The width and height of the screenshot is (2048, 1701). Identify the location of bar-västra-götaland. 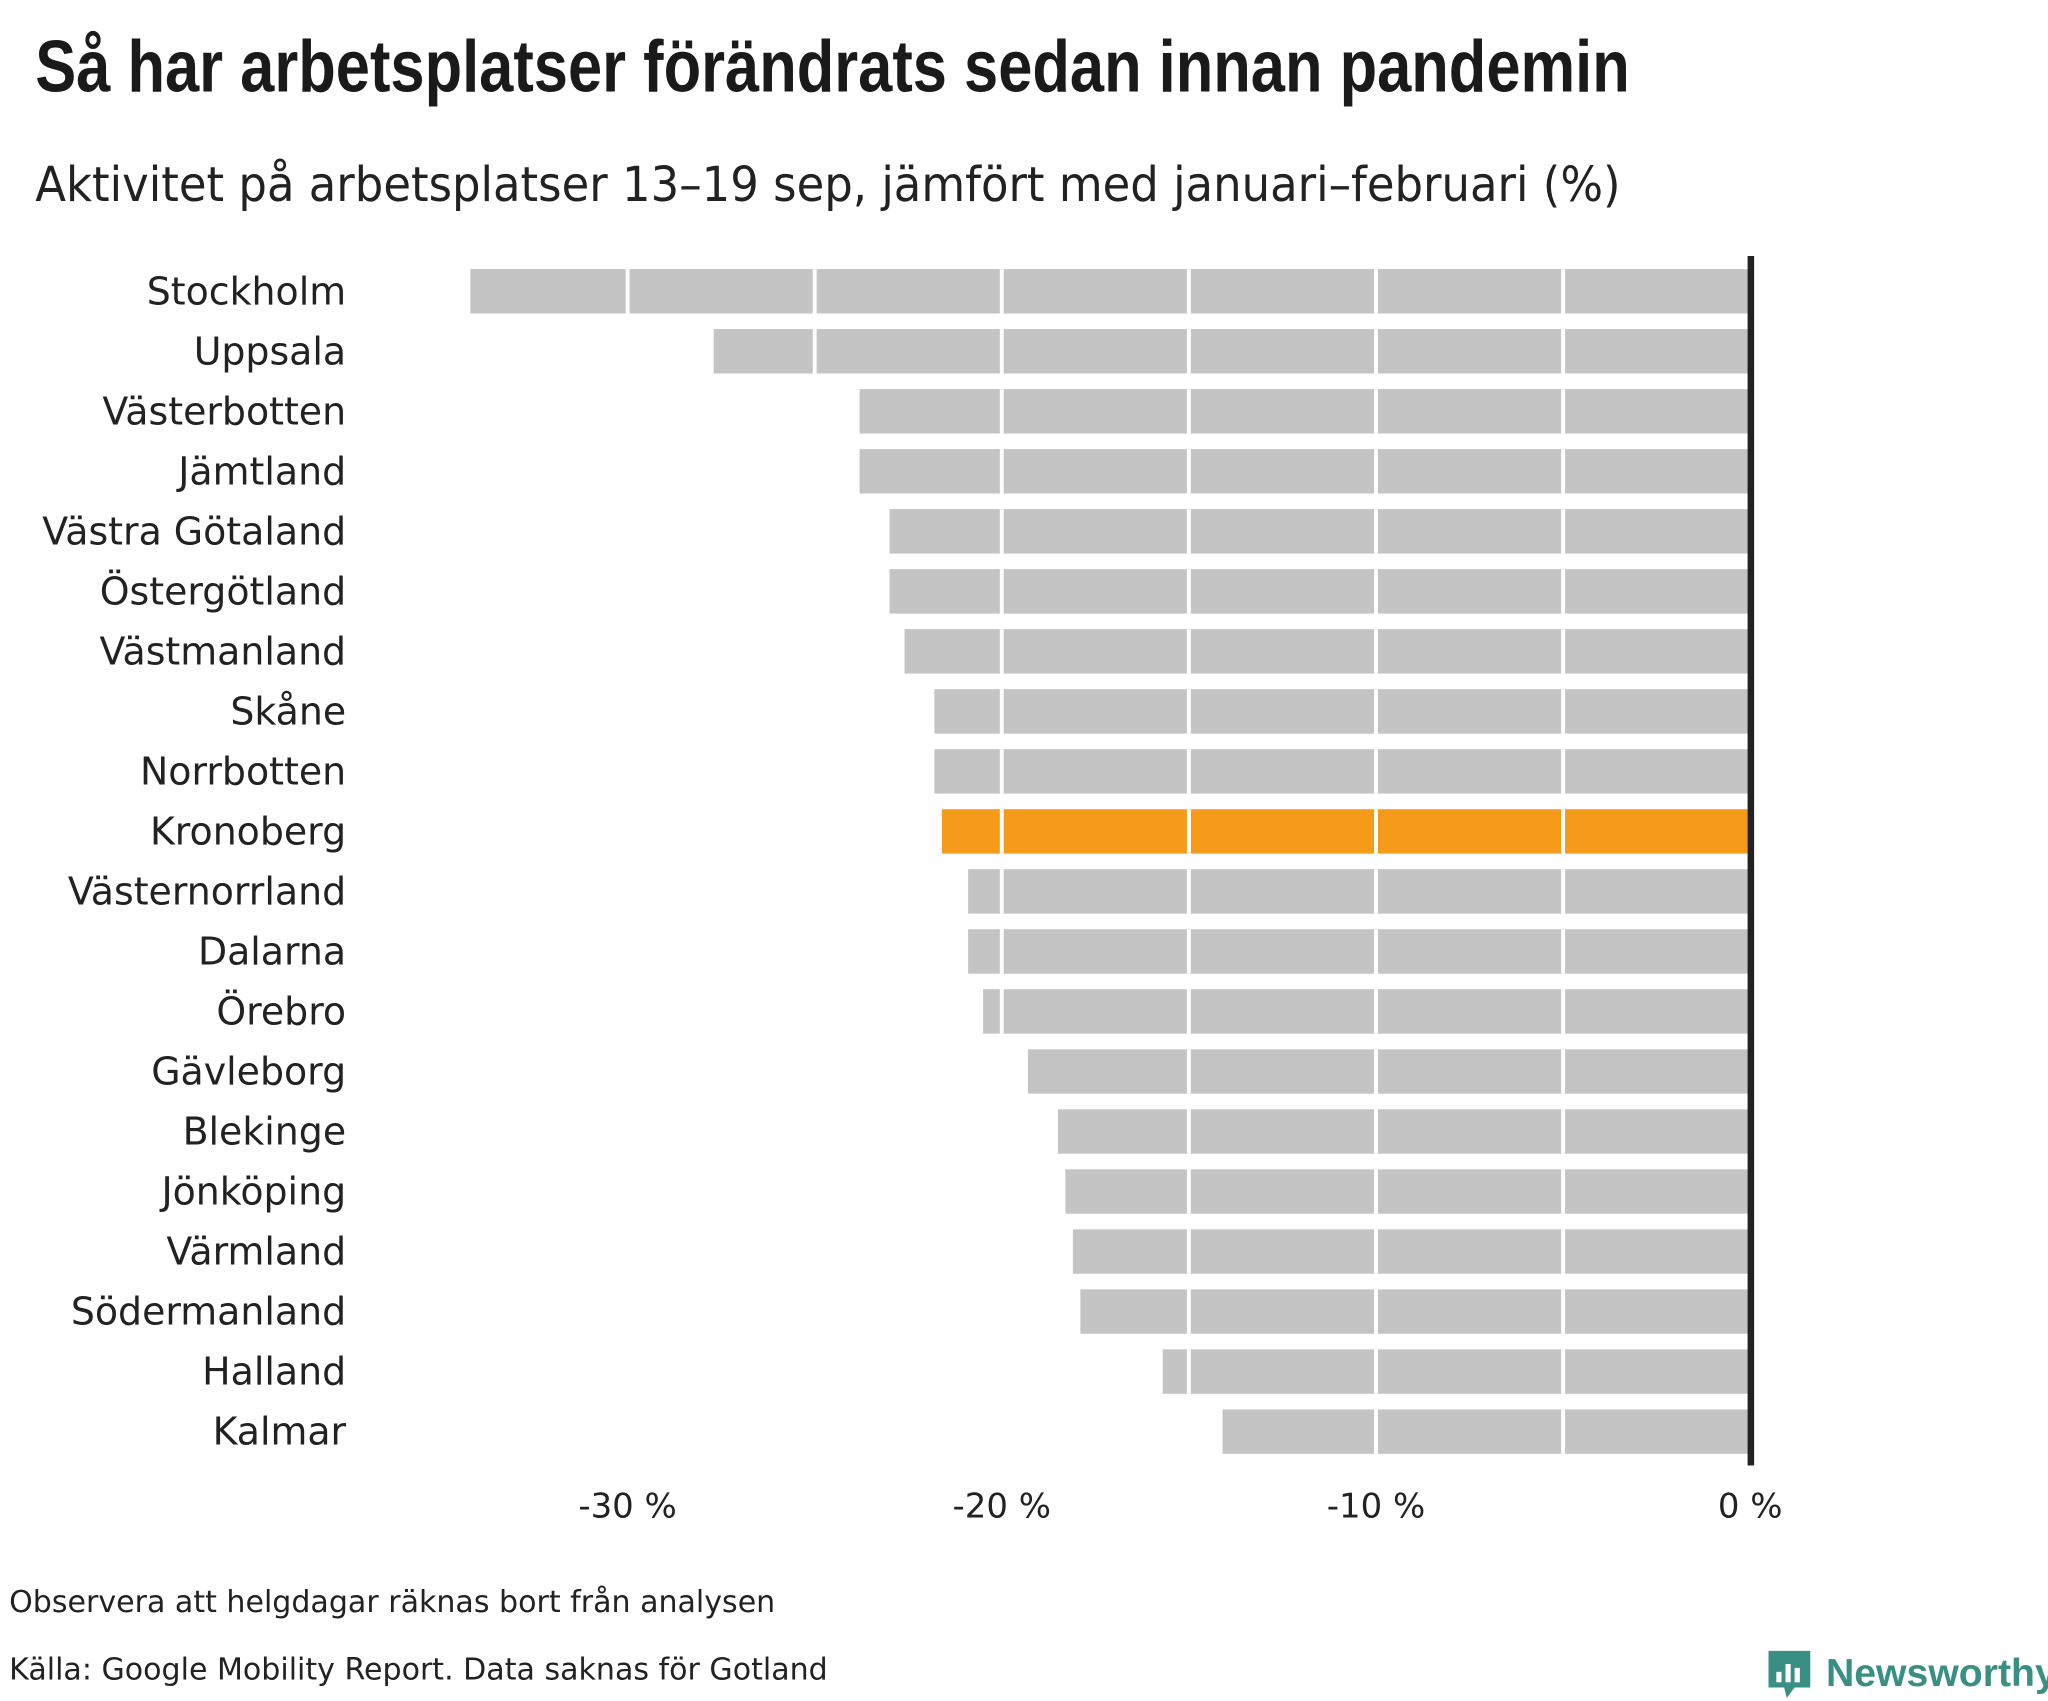
(1320, 531).